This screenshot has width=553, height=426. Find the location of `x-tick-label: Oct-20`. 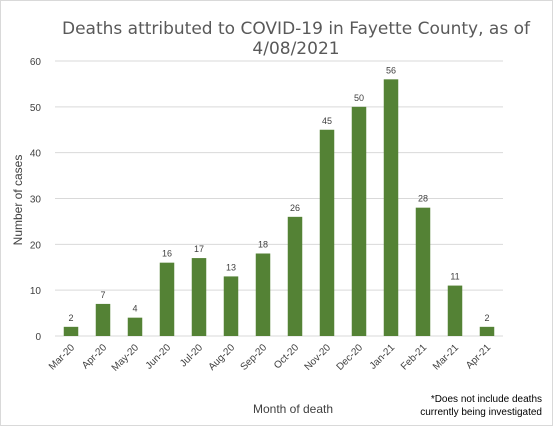

x-tick-label: Oct-20 is located at coordinates (286, 356).